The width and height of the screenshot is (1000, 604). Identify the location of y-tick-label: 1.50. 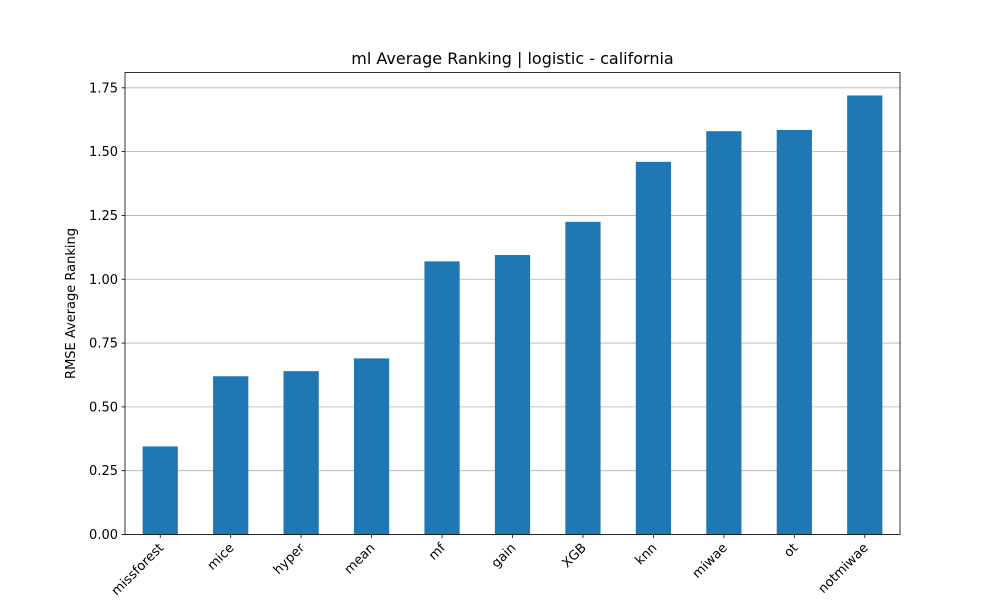
(103, 152).